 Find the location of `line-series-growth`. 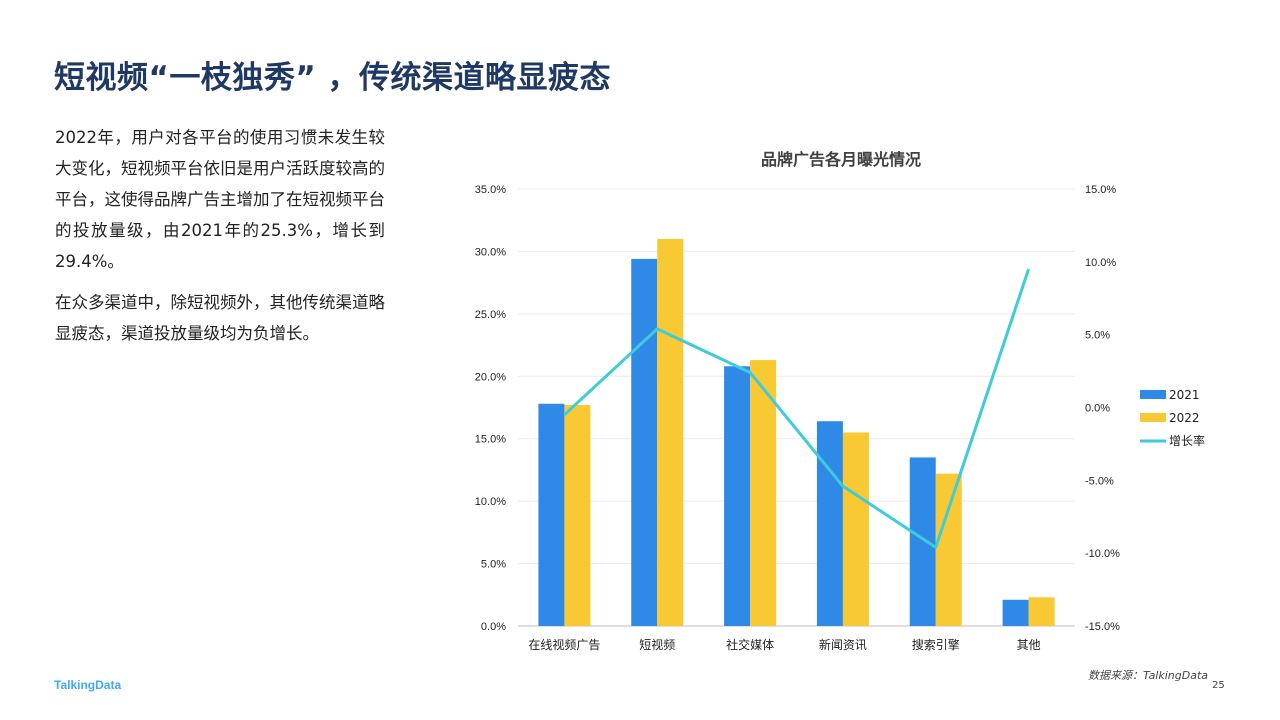

line-series-growth is located at coordinates (797, 408).